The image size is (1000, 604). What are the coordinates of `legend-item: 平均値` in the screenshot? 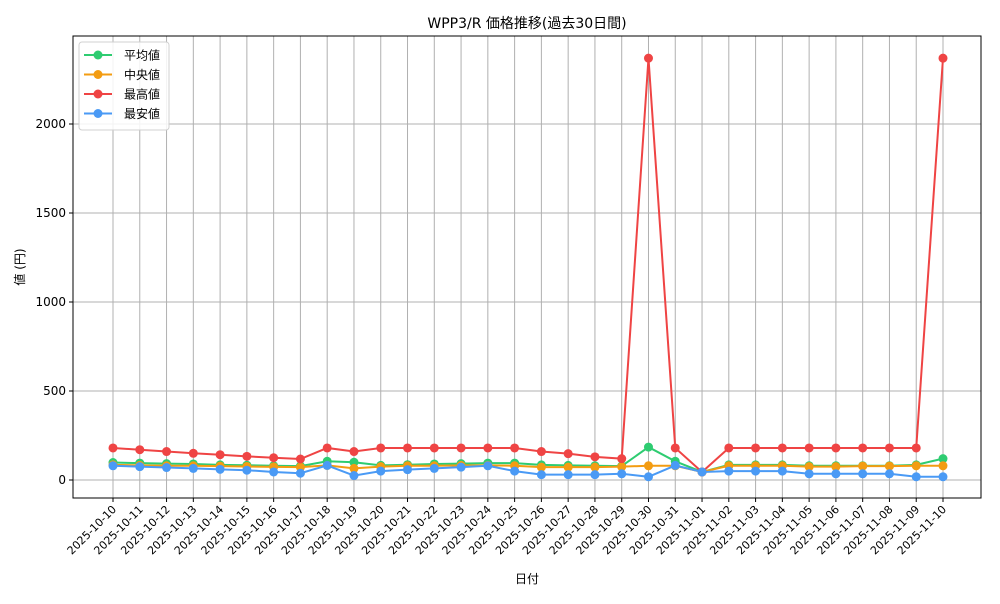 It's located at (122, 55).